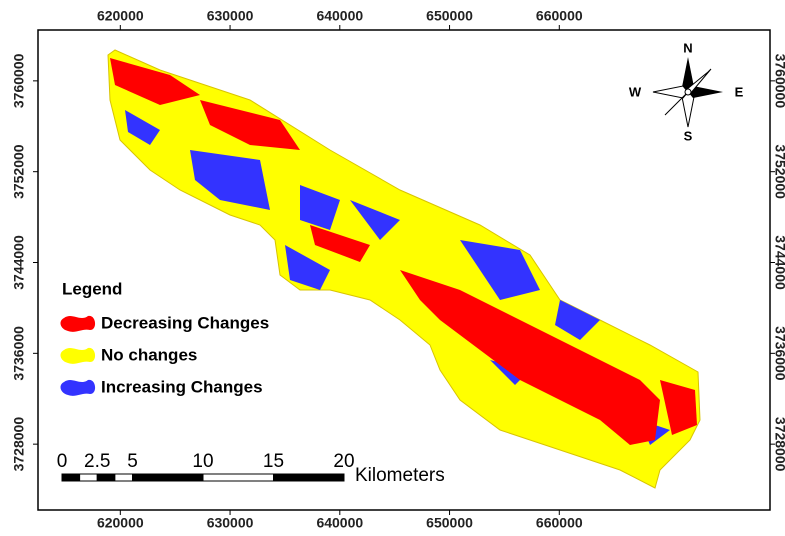 The width and height of the screenshot is (785, 536). What do you see at coordinates (120, 16) in the screenshot?
I see `x-tick-label-top: 620000` at bounding box center [120, 16].